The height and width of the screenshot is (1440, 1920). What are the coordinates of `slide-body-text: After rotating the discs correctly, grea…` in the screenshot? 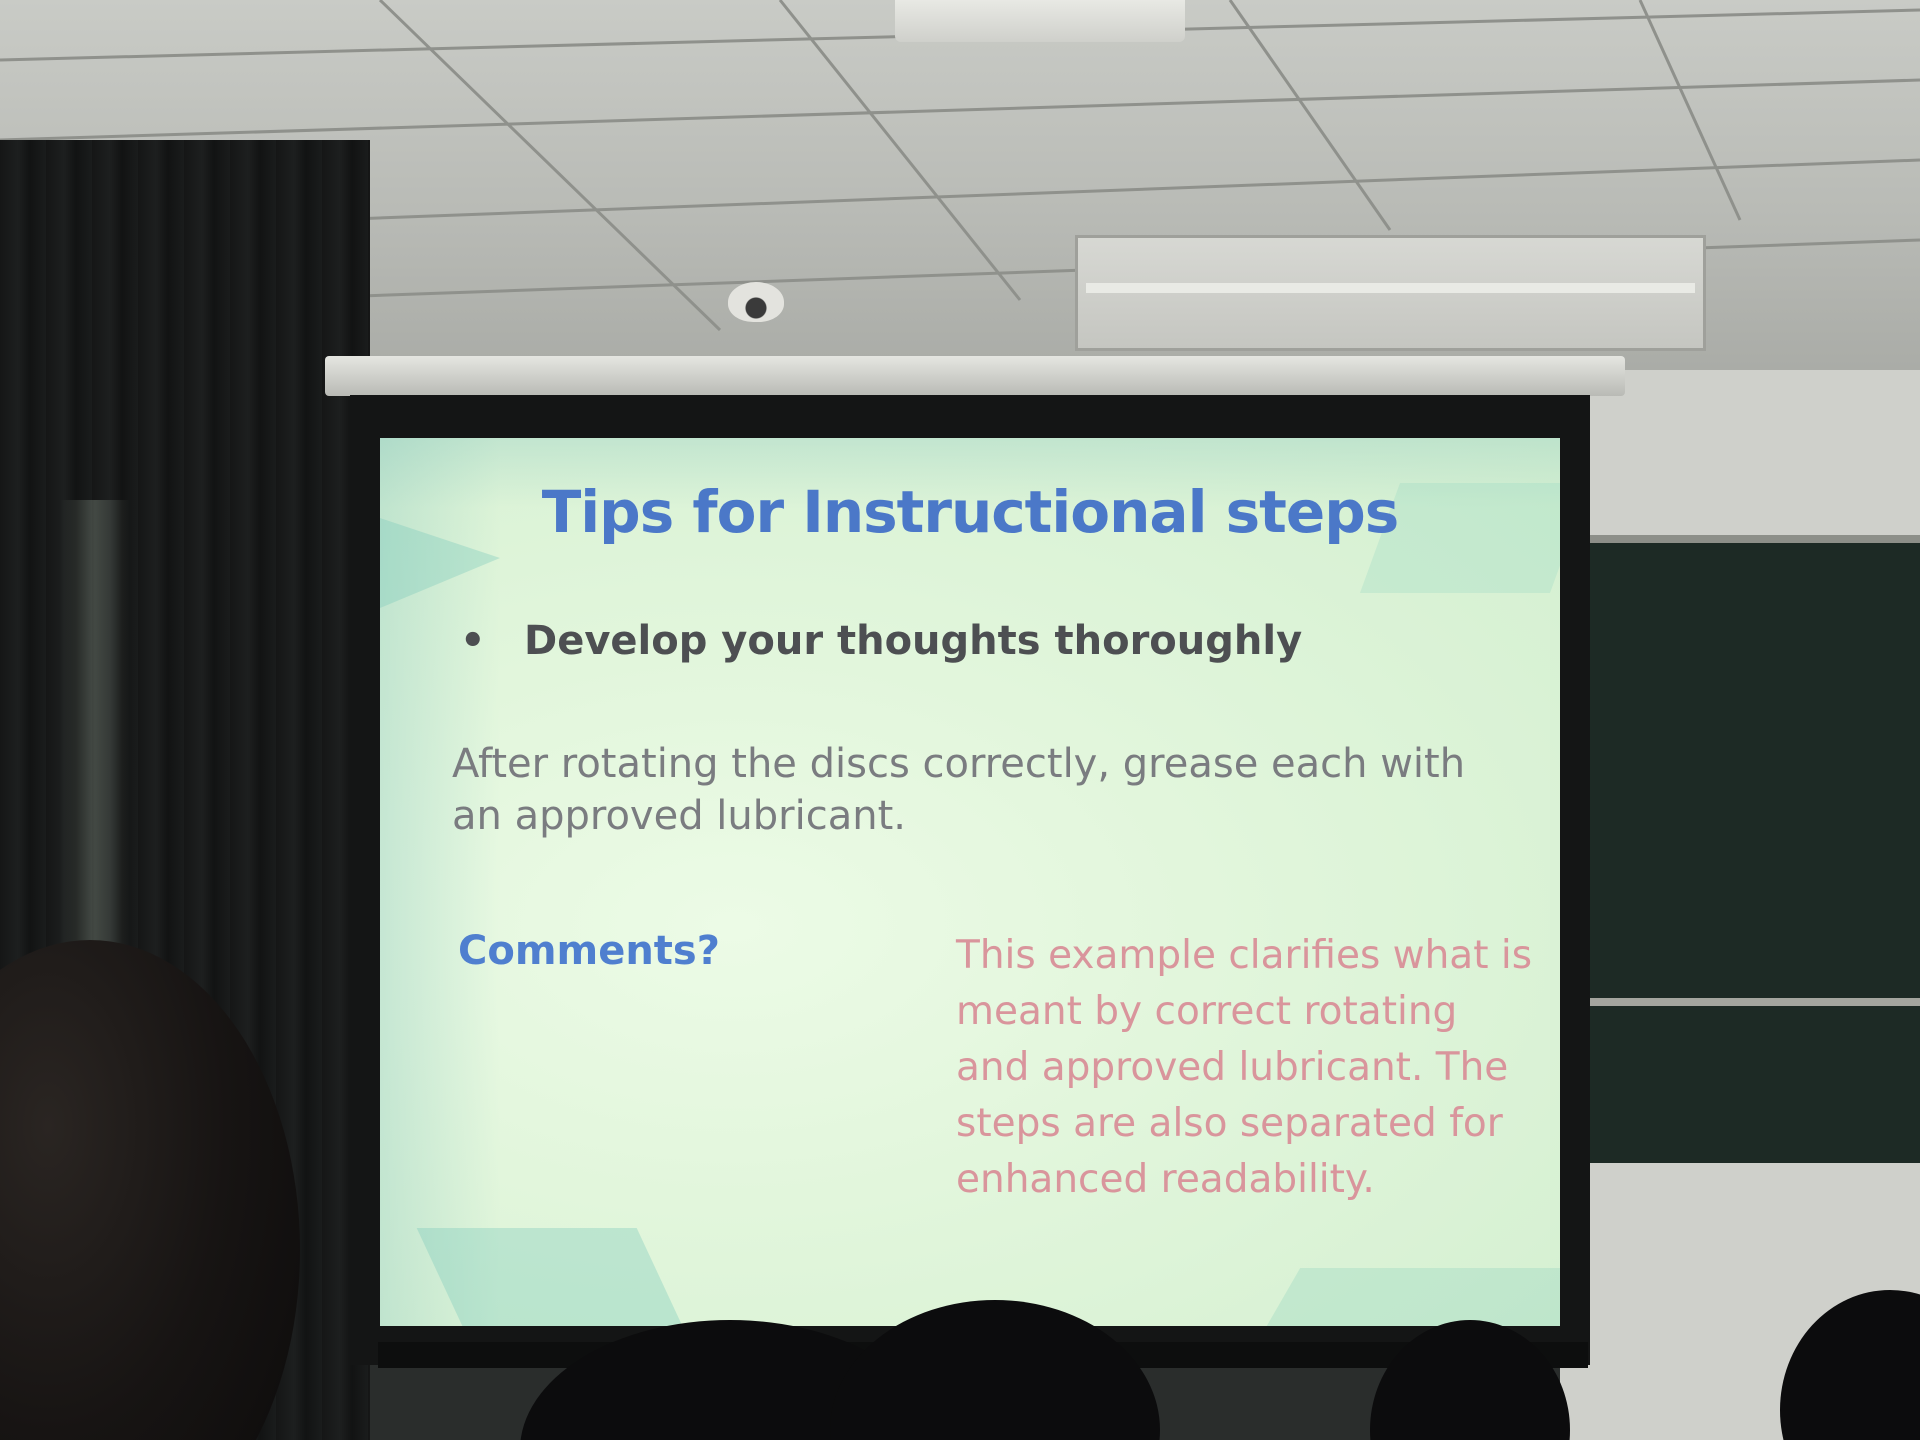 It's located at (959, 790).